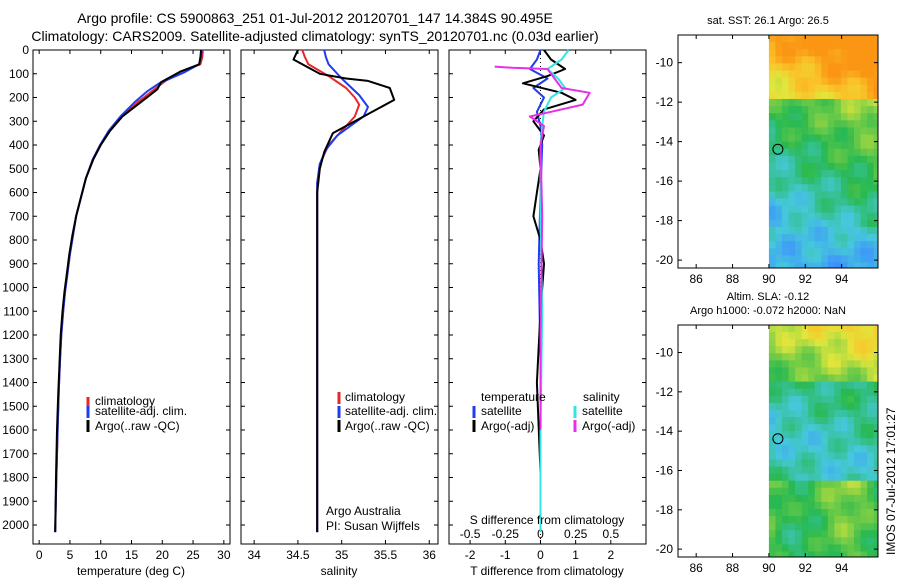  What do you see at coordinates (342, 555) in the screenshot?
I see `x-tick-label: 35` at bounding box center [342, 555].